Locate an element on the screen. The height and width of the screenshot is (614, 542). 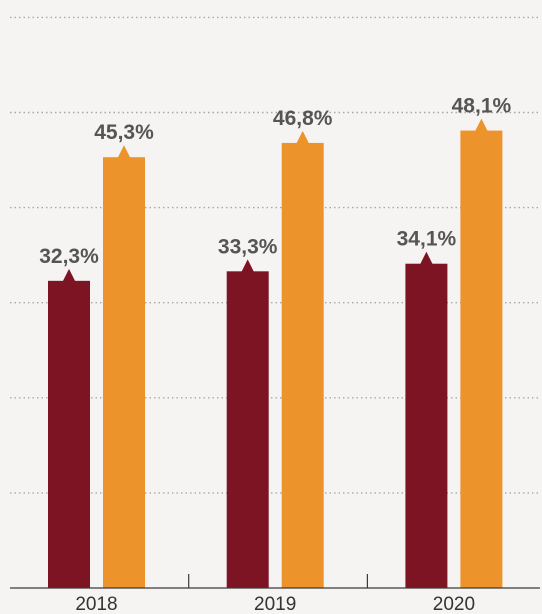
data-label: 32,3% is located at coordinates (69, 256).